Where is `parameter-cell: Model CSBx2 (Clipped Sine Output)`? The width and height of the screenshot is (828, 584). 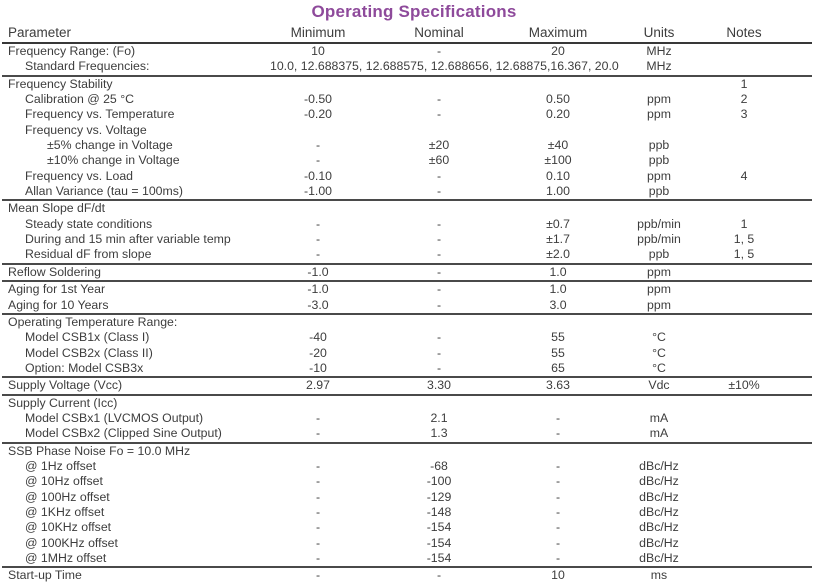
parameter-cell: Model CSBx2 (Clipped Sine Output) is located at coordinates (123, 433).